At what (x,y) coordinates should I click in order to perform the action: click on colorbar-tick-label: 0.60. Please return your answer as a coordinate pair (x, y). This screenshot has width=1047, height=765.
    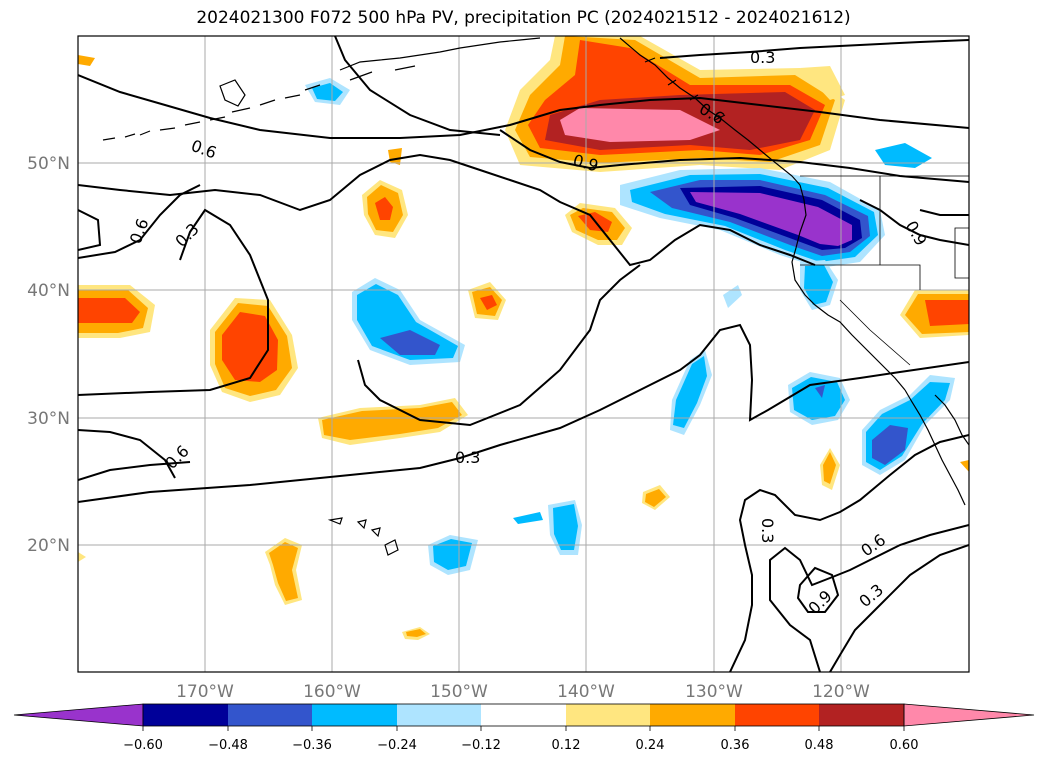
    Looking at the image, I should click on (904, 745).